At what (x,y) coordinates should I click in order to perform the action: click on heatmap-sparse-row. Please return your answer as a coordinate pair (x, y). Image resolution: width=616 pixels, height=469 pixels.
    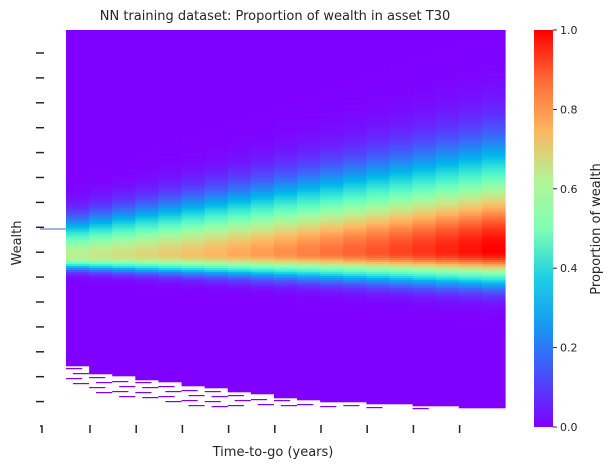
    Looking at the image, I should click on (421, 408).